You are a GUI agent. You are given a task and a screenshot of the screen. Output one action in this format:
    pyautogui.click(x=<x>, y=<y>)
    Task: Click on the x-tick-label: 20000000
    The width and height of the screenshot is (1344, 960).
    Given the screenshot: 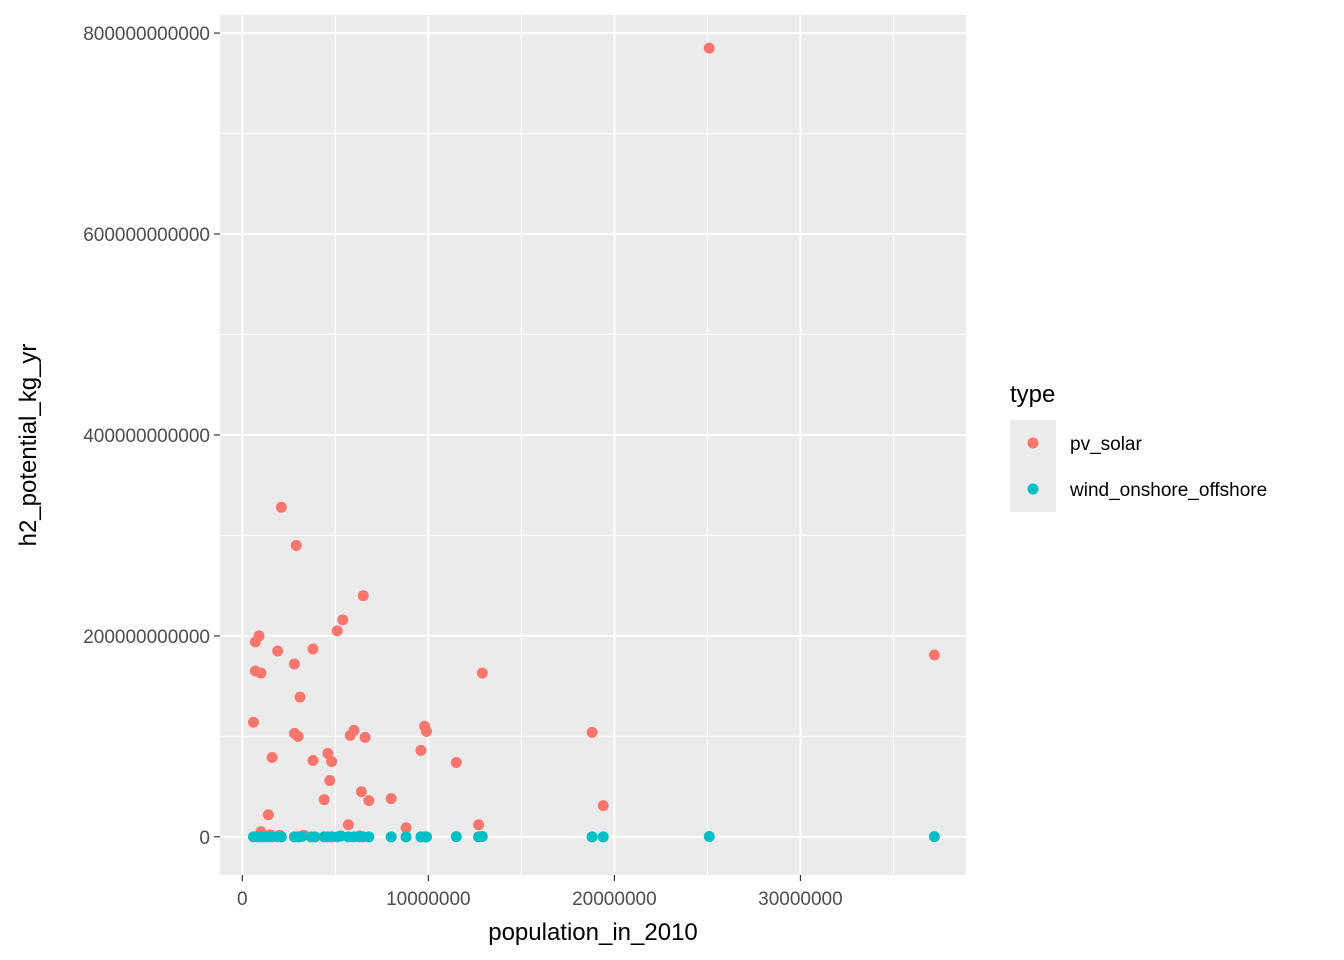 What is the action you would take?
    pyautogui.click(x=614, y=899)
    